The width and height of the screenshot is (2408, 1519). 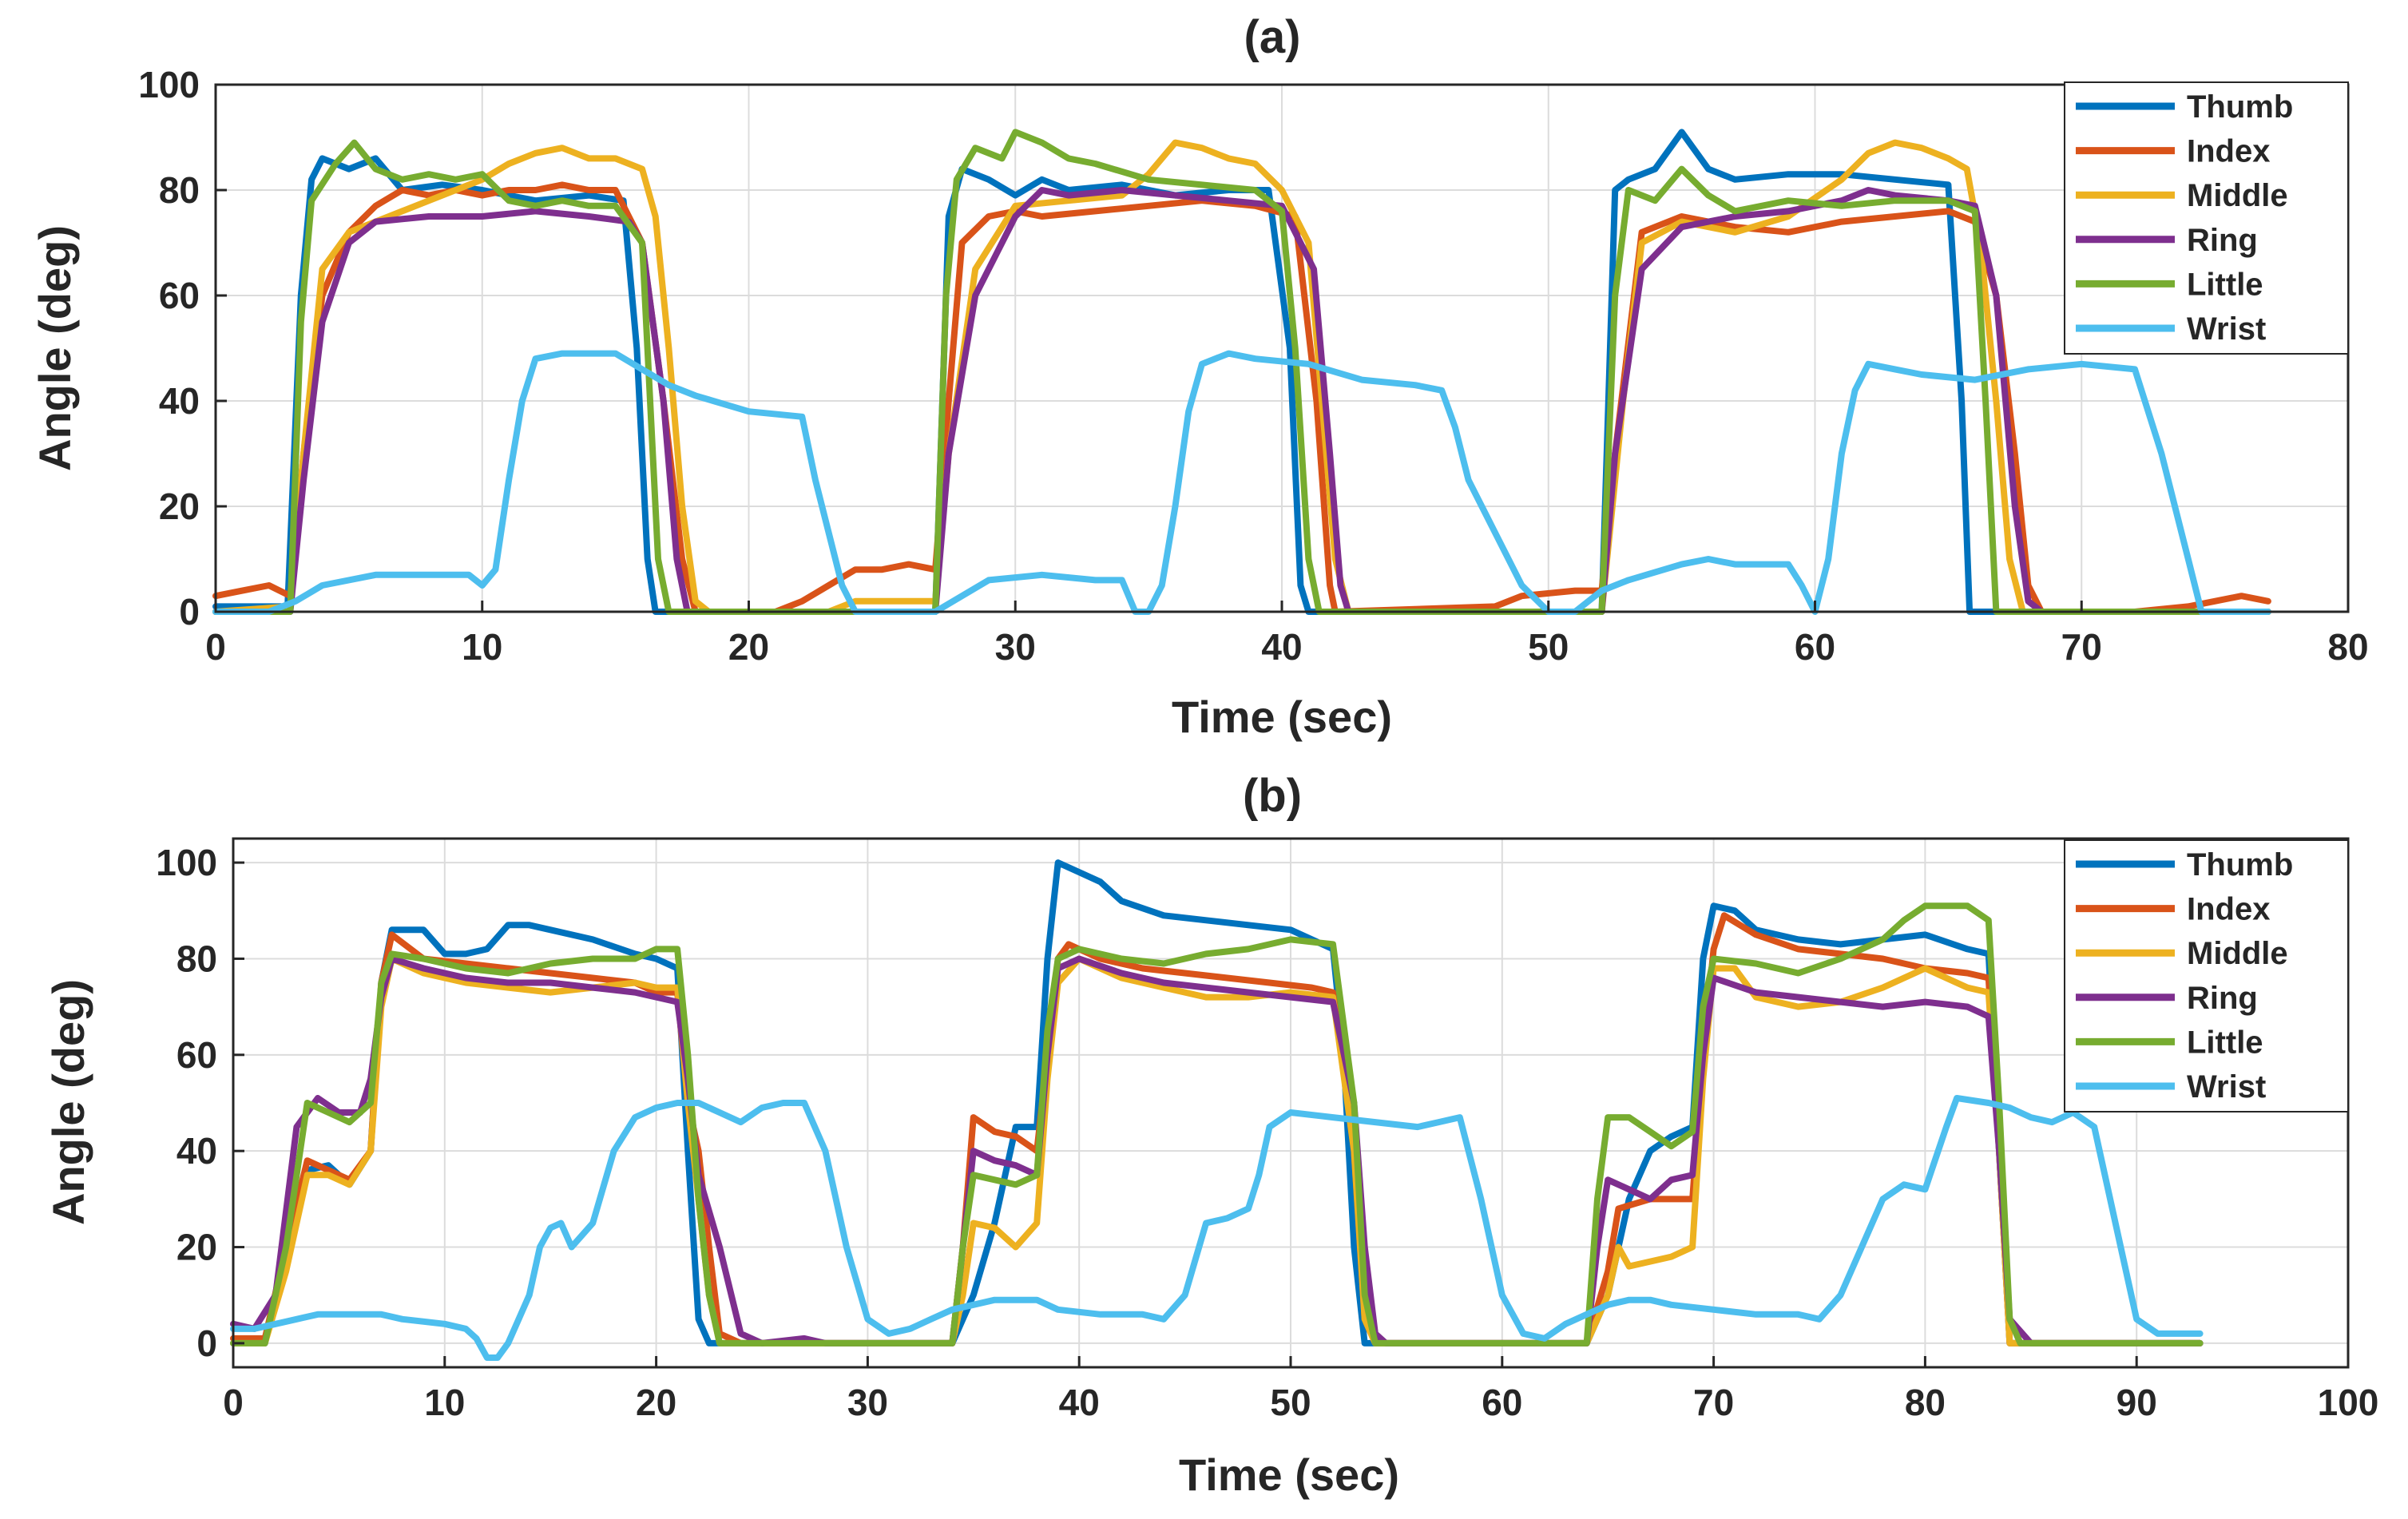 I want to click on panel-a-x-tick-label: 40, so click(x=1281, y=647).